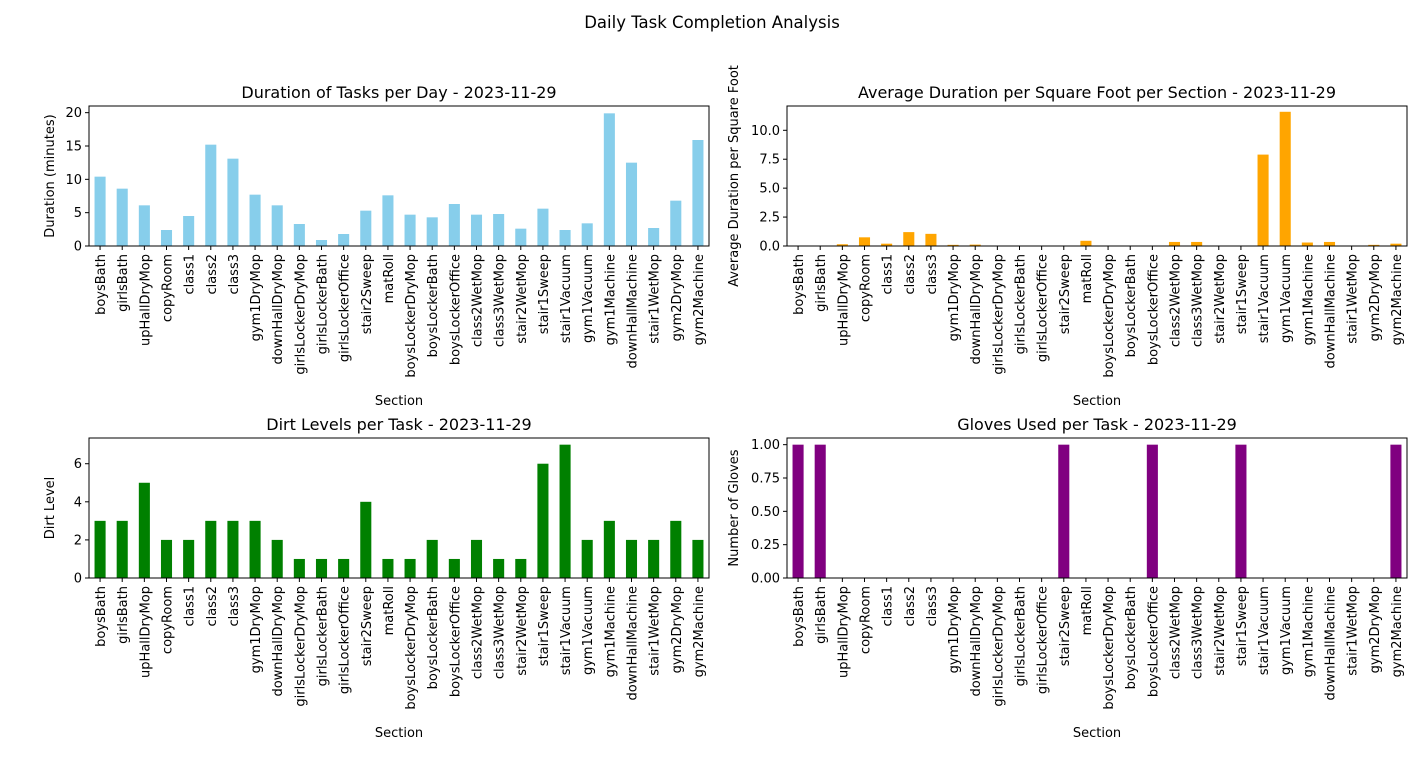 The height and width of the screenshot is (771, 1424). What do you see at coordinates (78, 579) in the screenshot?
I see `y-tick-label: 0` at bounding box center [78, 579].